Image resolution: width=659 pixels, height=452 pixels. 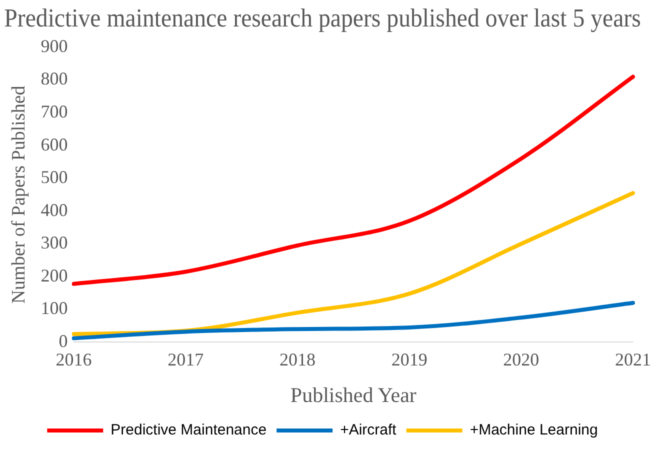 I want to click on x-tick-label: 2017, so click(x=186, y=360).